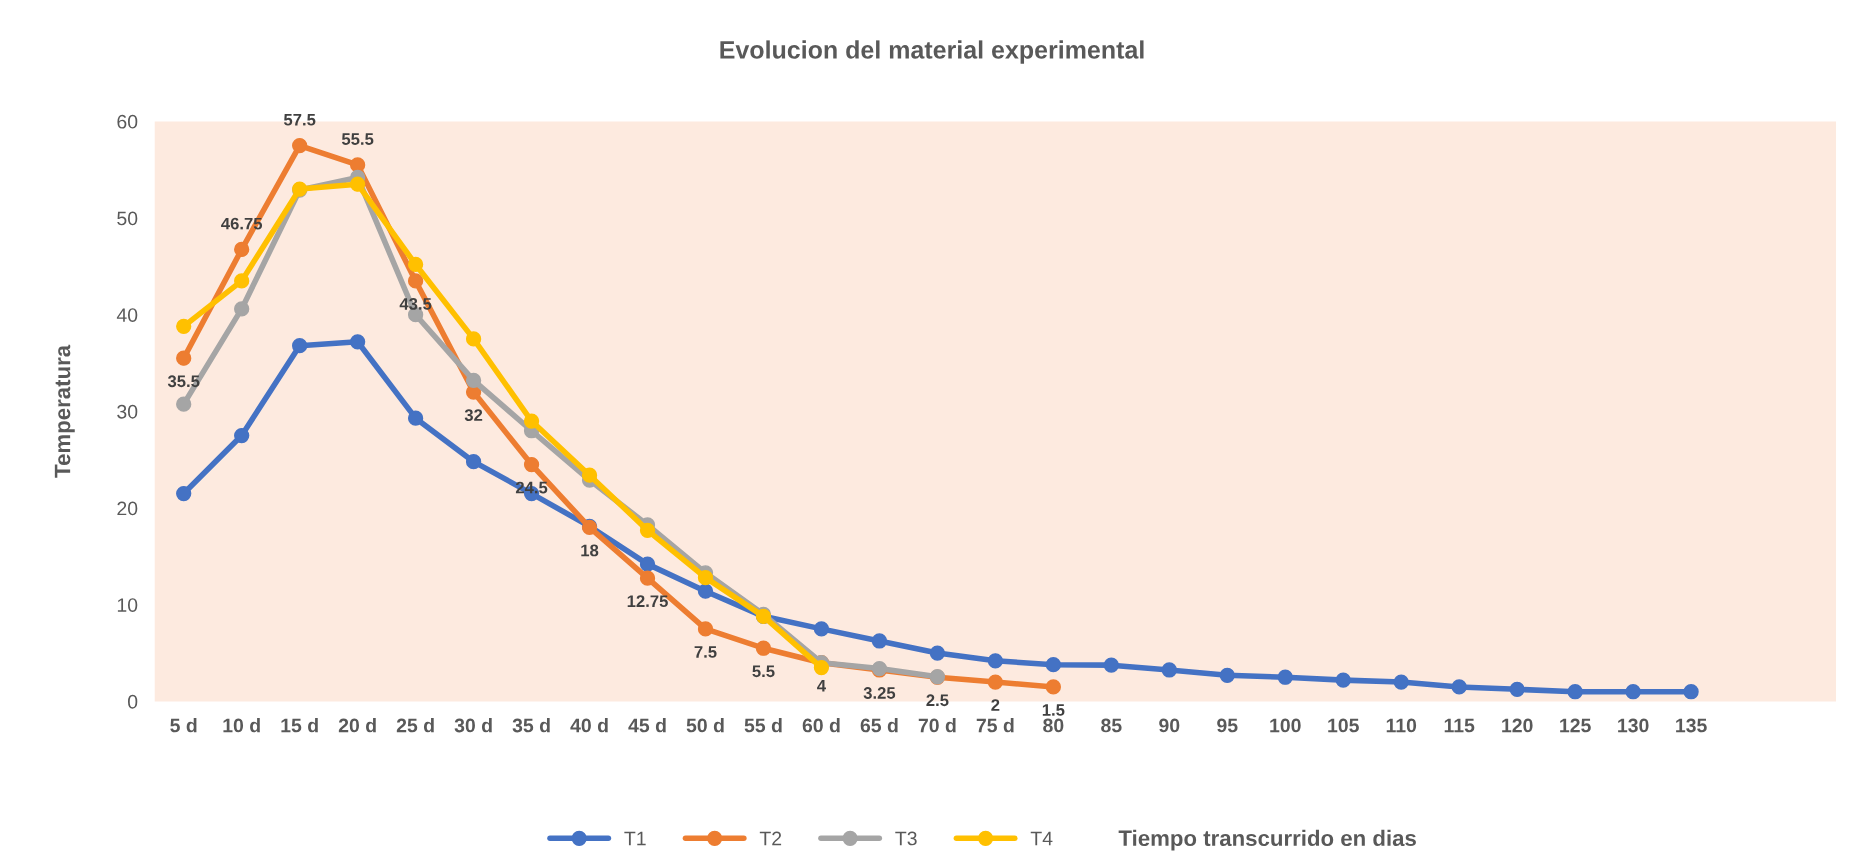 The image size is (1864, 867). What do you see at coordinates (1575, 725) in the screenshot?
I see `x-tick-label: 125` at bounding box center [1575, 725].